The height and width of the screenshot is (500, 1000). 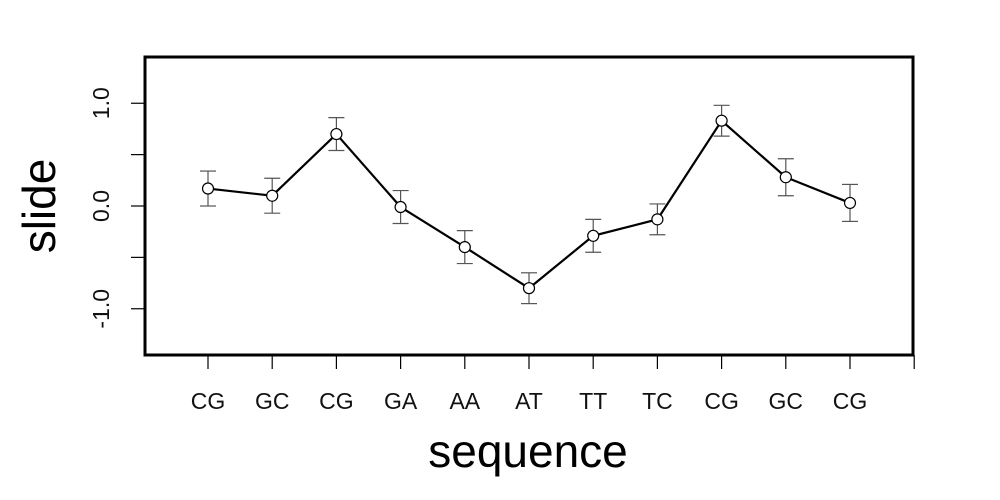 What do you see at coordinates (101, 206) in the screenshot?
I see `y-tick-label: 0.0` at bounding box center [101, 206].